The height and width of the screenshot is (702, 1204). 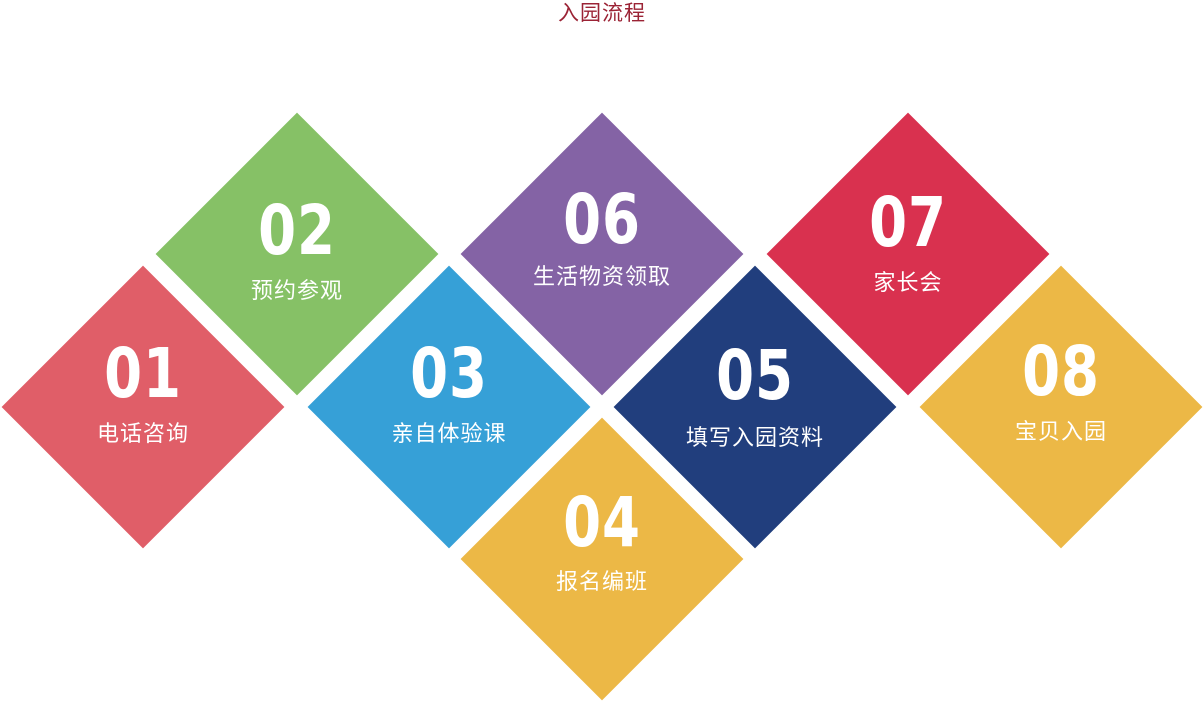 I want to click on step-number: 01, so click(x=143, y=374).